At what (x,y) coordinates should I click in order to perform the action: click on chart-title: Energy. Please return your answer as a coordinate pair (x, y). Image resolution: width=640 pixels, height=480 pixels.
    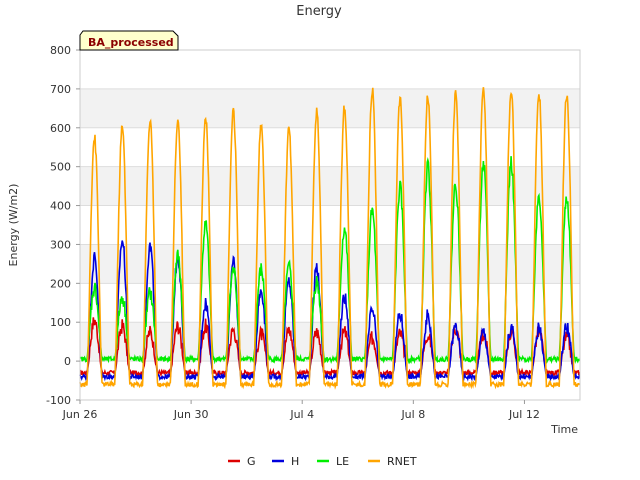
    Looking at the image, I should click on (319, 11).